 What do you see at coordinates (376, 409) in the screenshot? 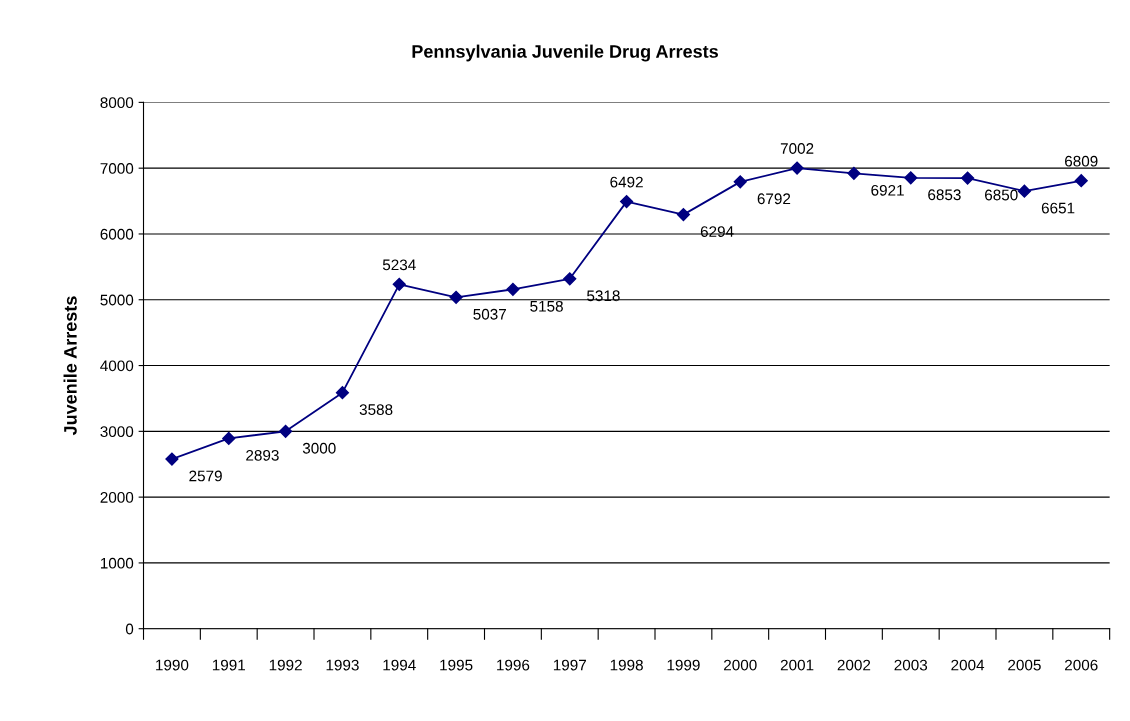
I see `data-label: 3588` at bounding box center [376, 409].